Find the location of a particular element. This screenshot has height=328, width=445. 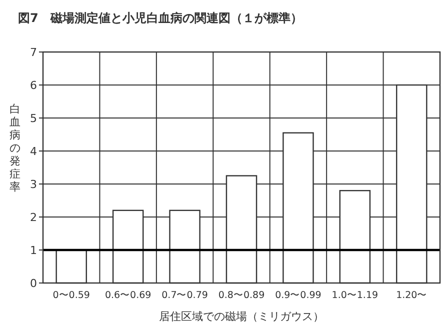

y-tick-label: 0 is located at coordinates (33, 283).